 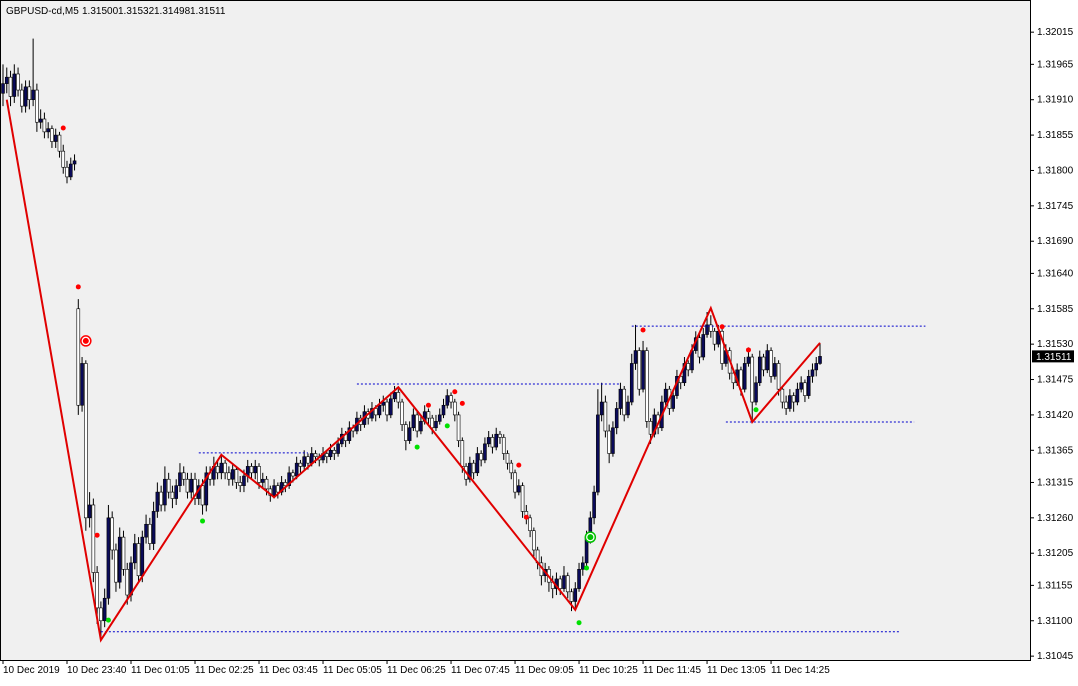 What do you see at coordinates (31, 670) in the screenshot?
I see `x-tick-label: 10 Dec 2019` at bounding box center [31, 670].